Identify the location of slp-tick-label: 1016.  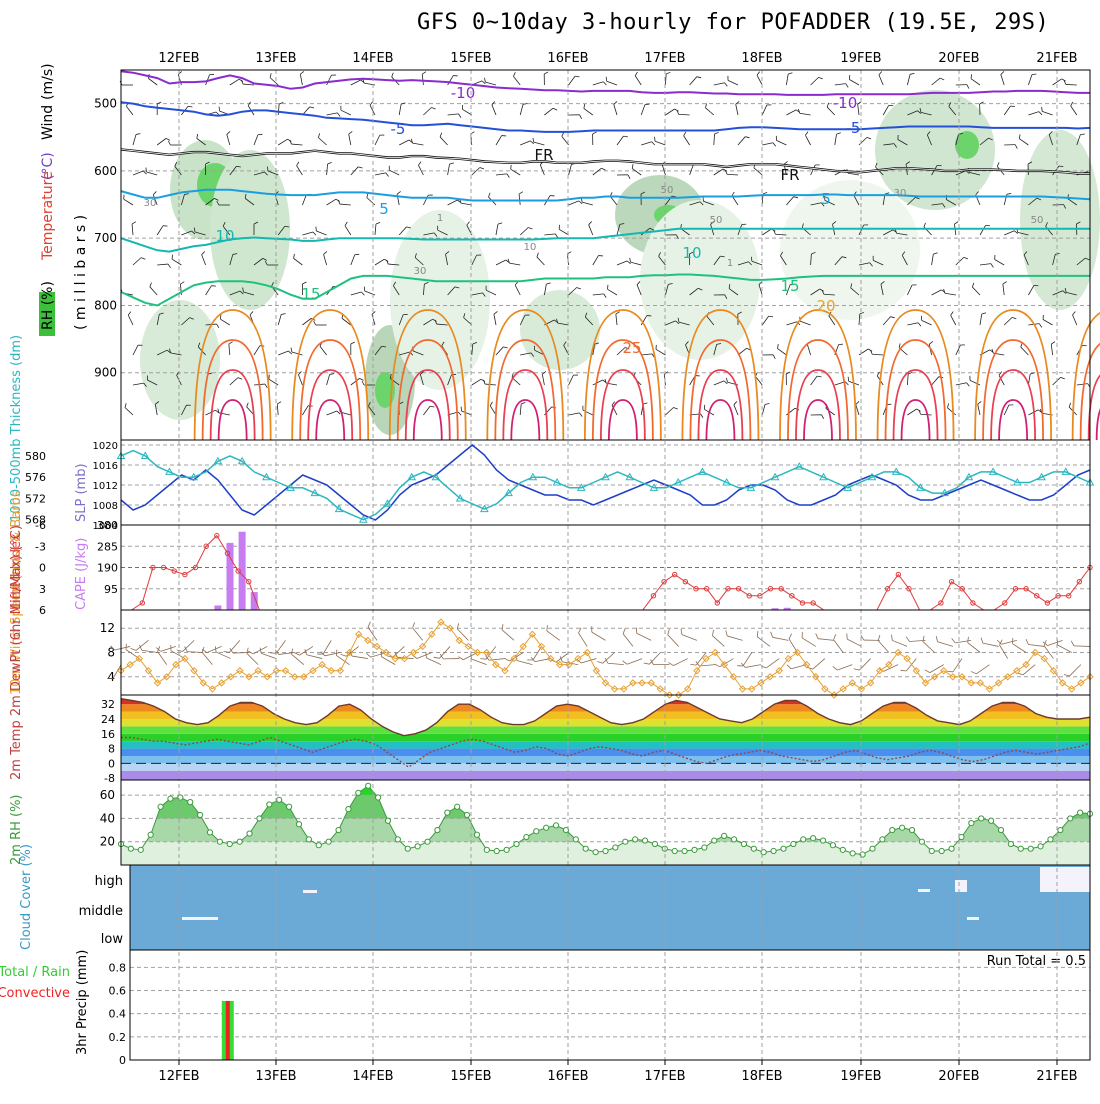
(105, 466).